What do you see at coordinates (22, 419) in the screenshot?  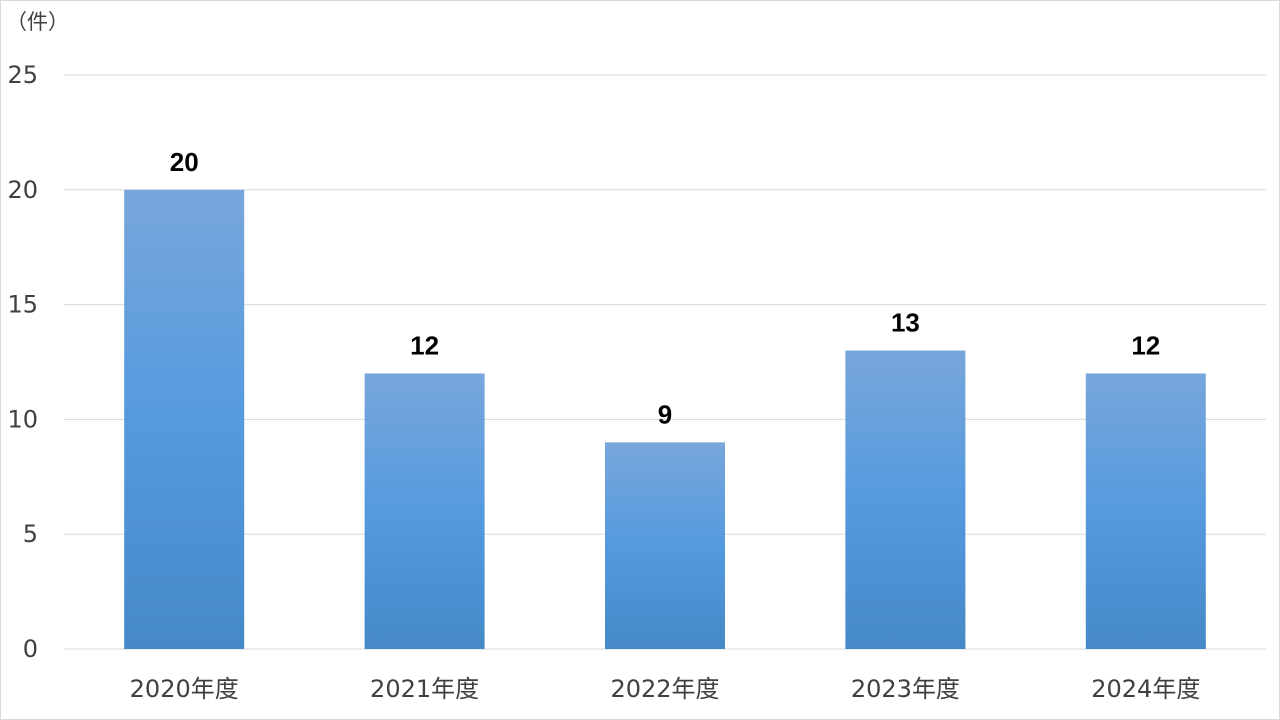 I see `y-tick-label: 10` at bounding box center [22, 419].